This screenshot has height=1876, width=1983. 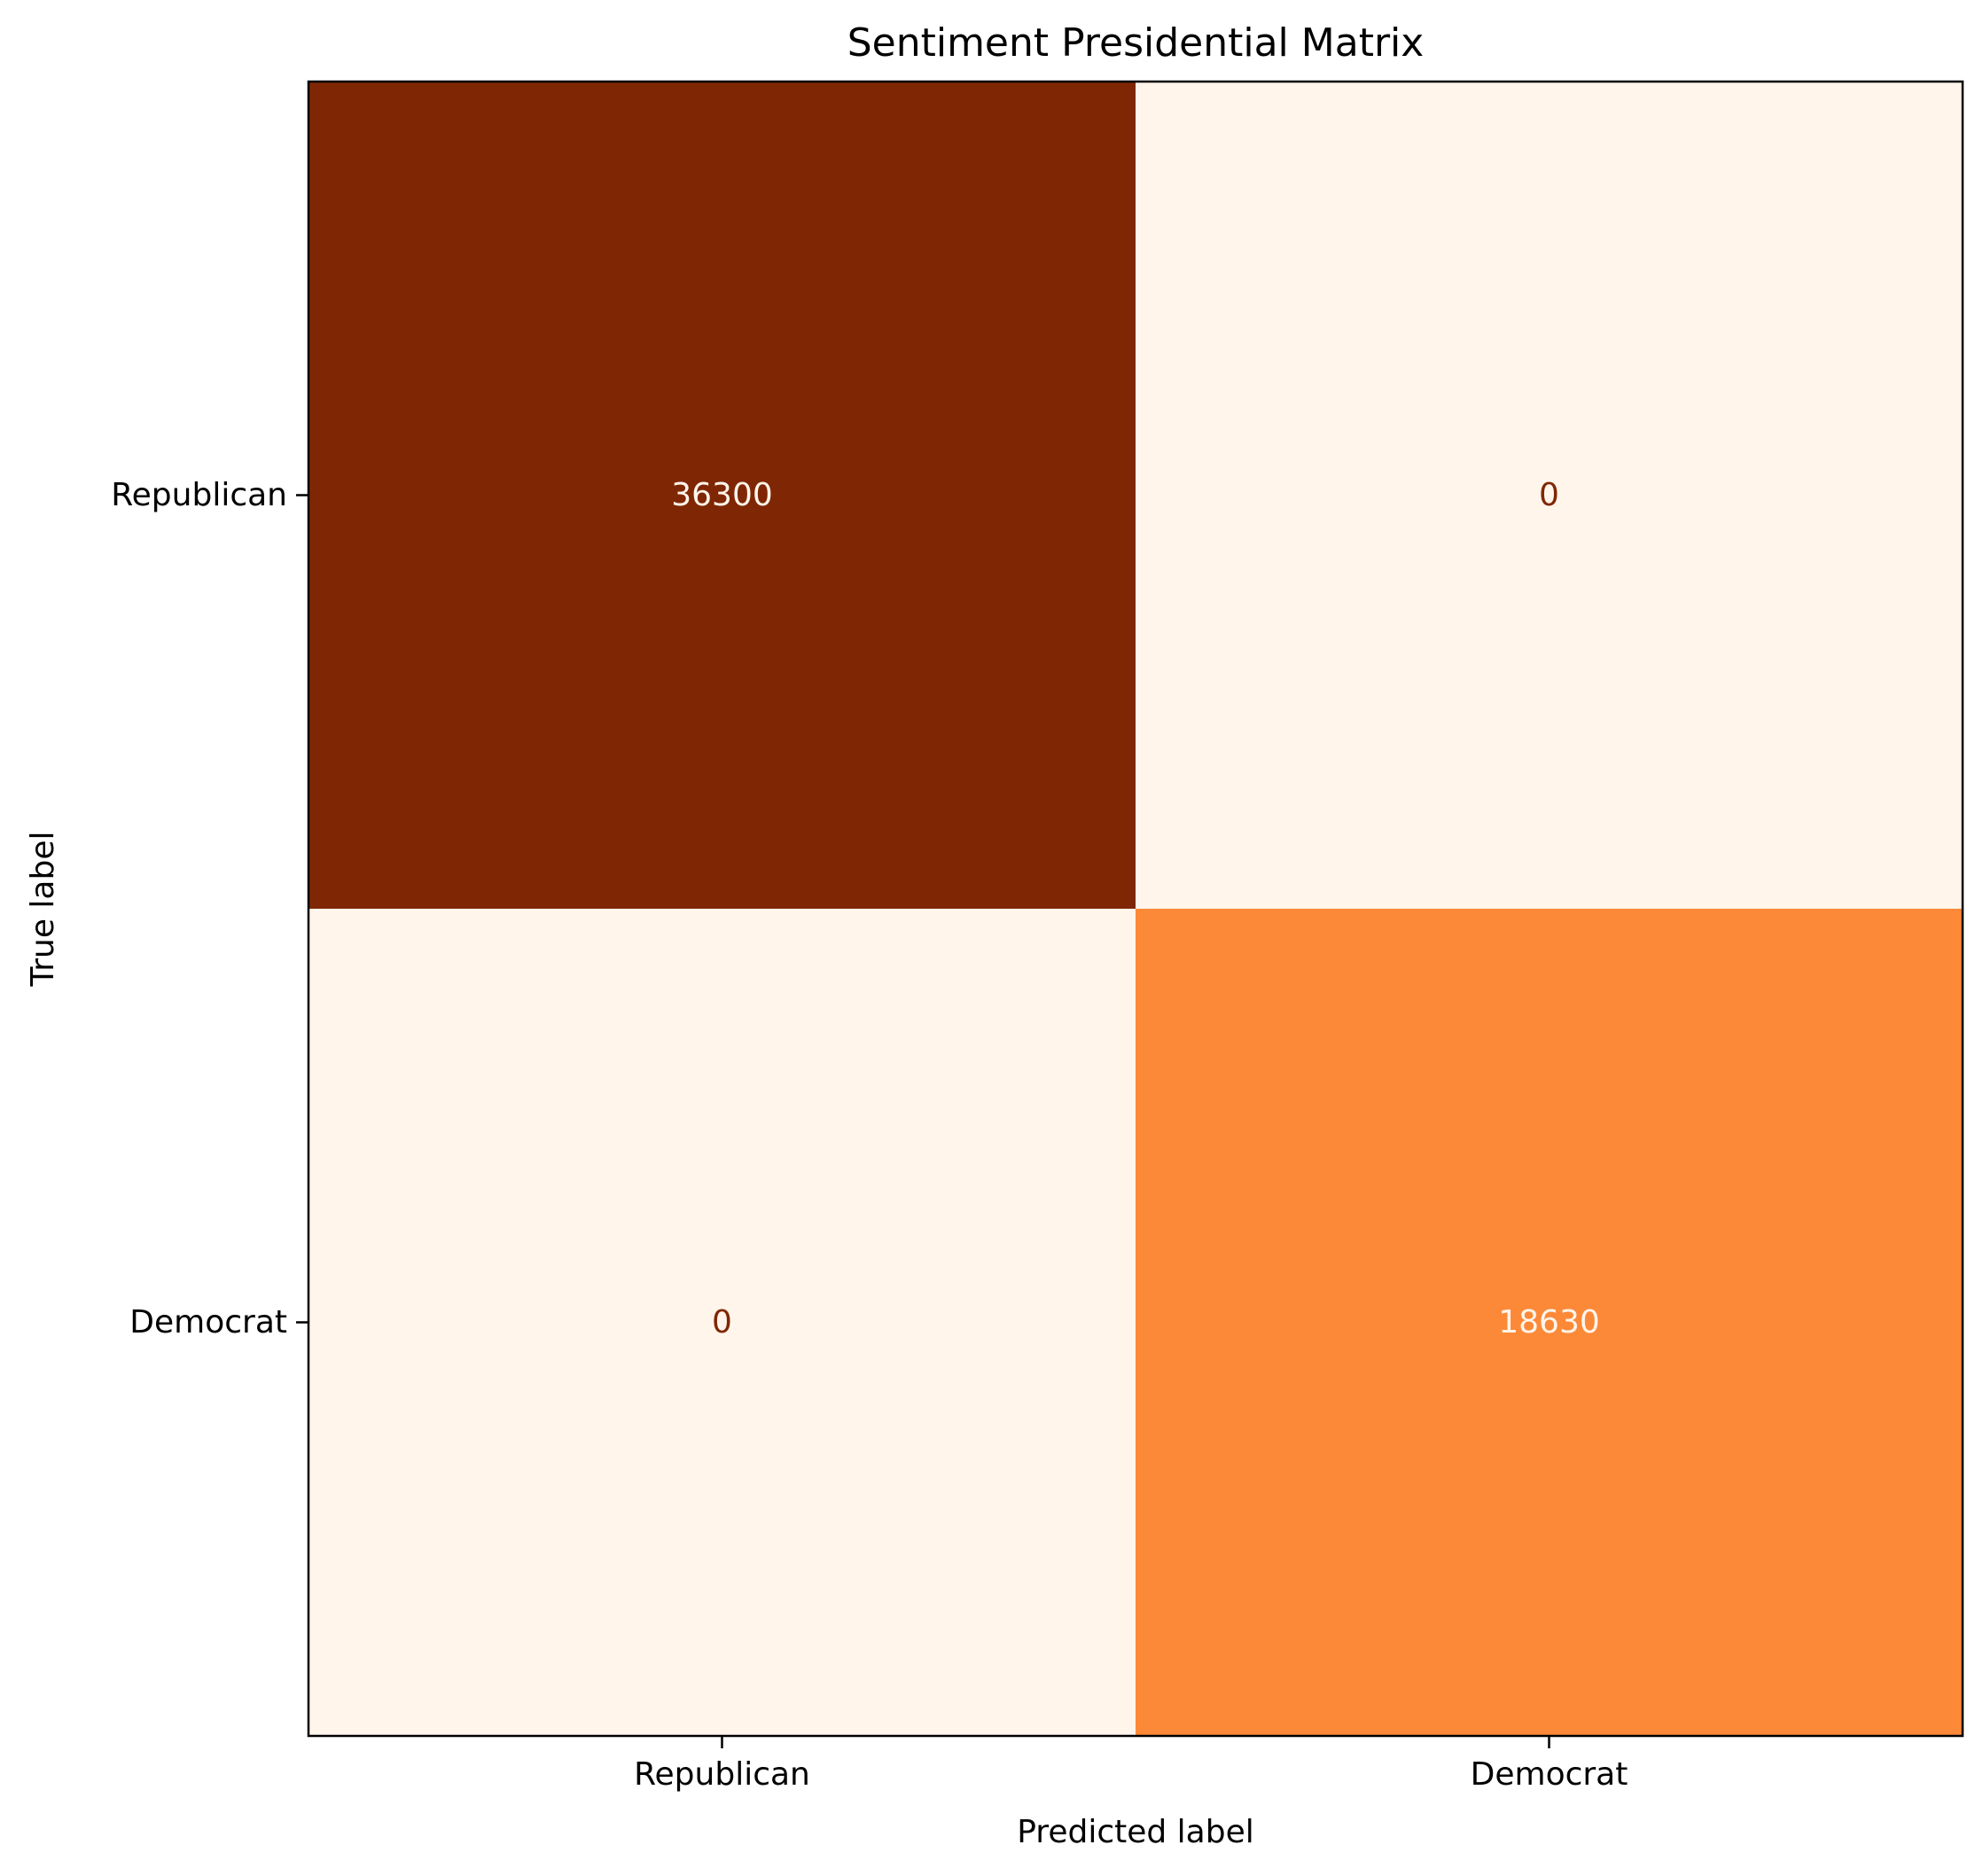 What do you see at coordinates (1131, 1764) in the screenshot?
I see `x-axis-ticks: Republican Democrat` at bounding box center [1131, 1764].